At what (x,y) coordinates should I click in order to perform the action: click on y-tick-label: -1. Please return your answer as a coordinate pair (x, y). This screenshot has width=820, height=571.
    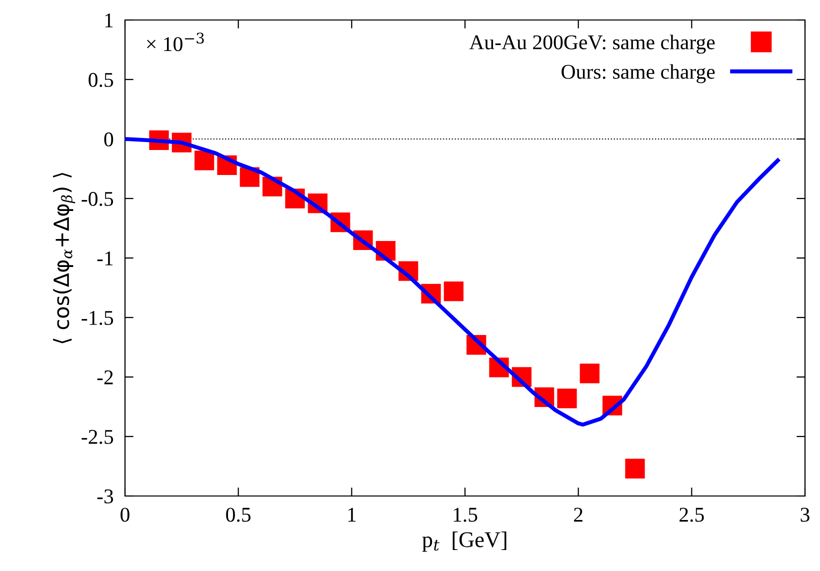
    Looking at the image, I should click on (105, 258).